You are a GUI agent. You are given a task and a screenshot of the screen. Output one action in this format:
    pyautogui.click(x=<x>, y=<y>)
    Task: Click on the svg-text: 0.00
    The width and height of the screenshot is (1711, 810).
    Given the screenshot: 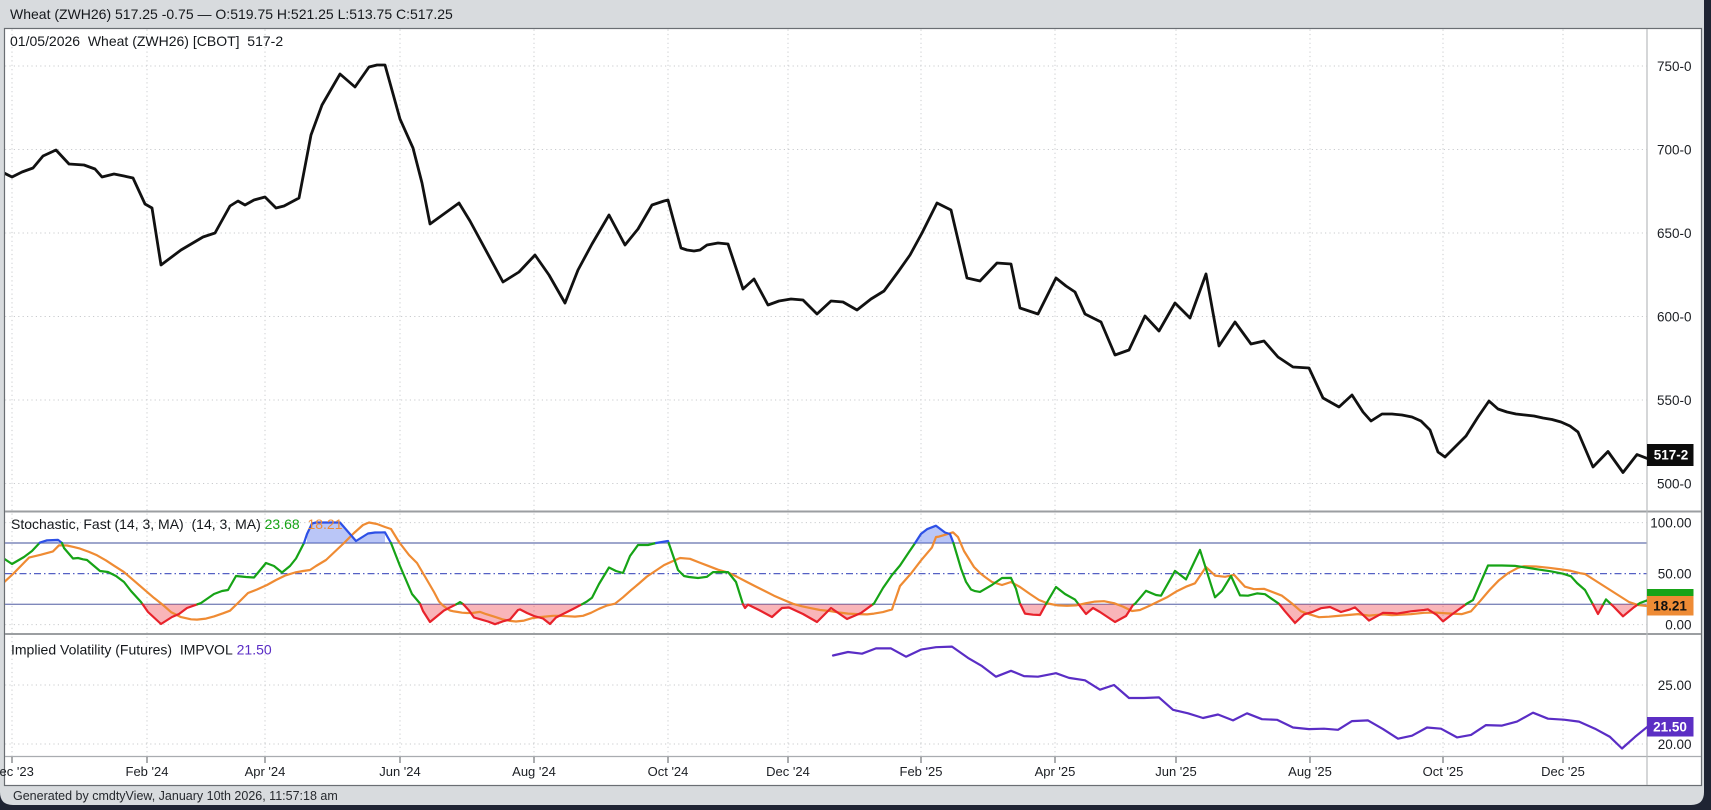 What is the action you would take?
    pyautogui.click(x=1678, y=624)
    